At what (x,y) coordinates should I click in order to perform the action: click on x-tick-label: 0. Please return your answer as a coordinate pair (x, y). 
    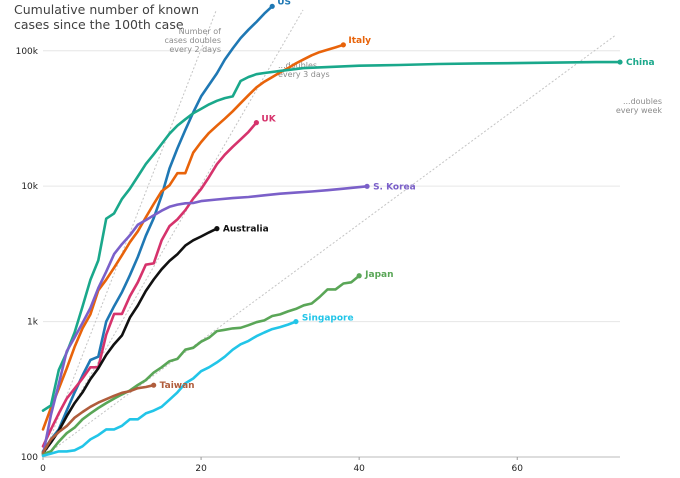
    Looking at the image, I should click on (43, 469).